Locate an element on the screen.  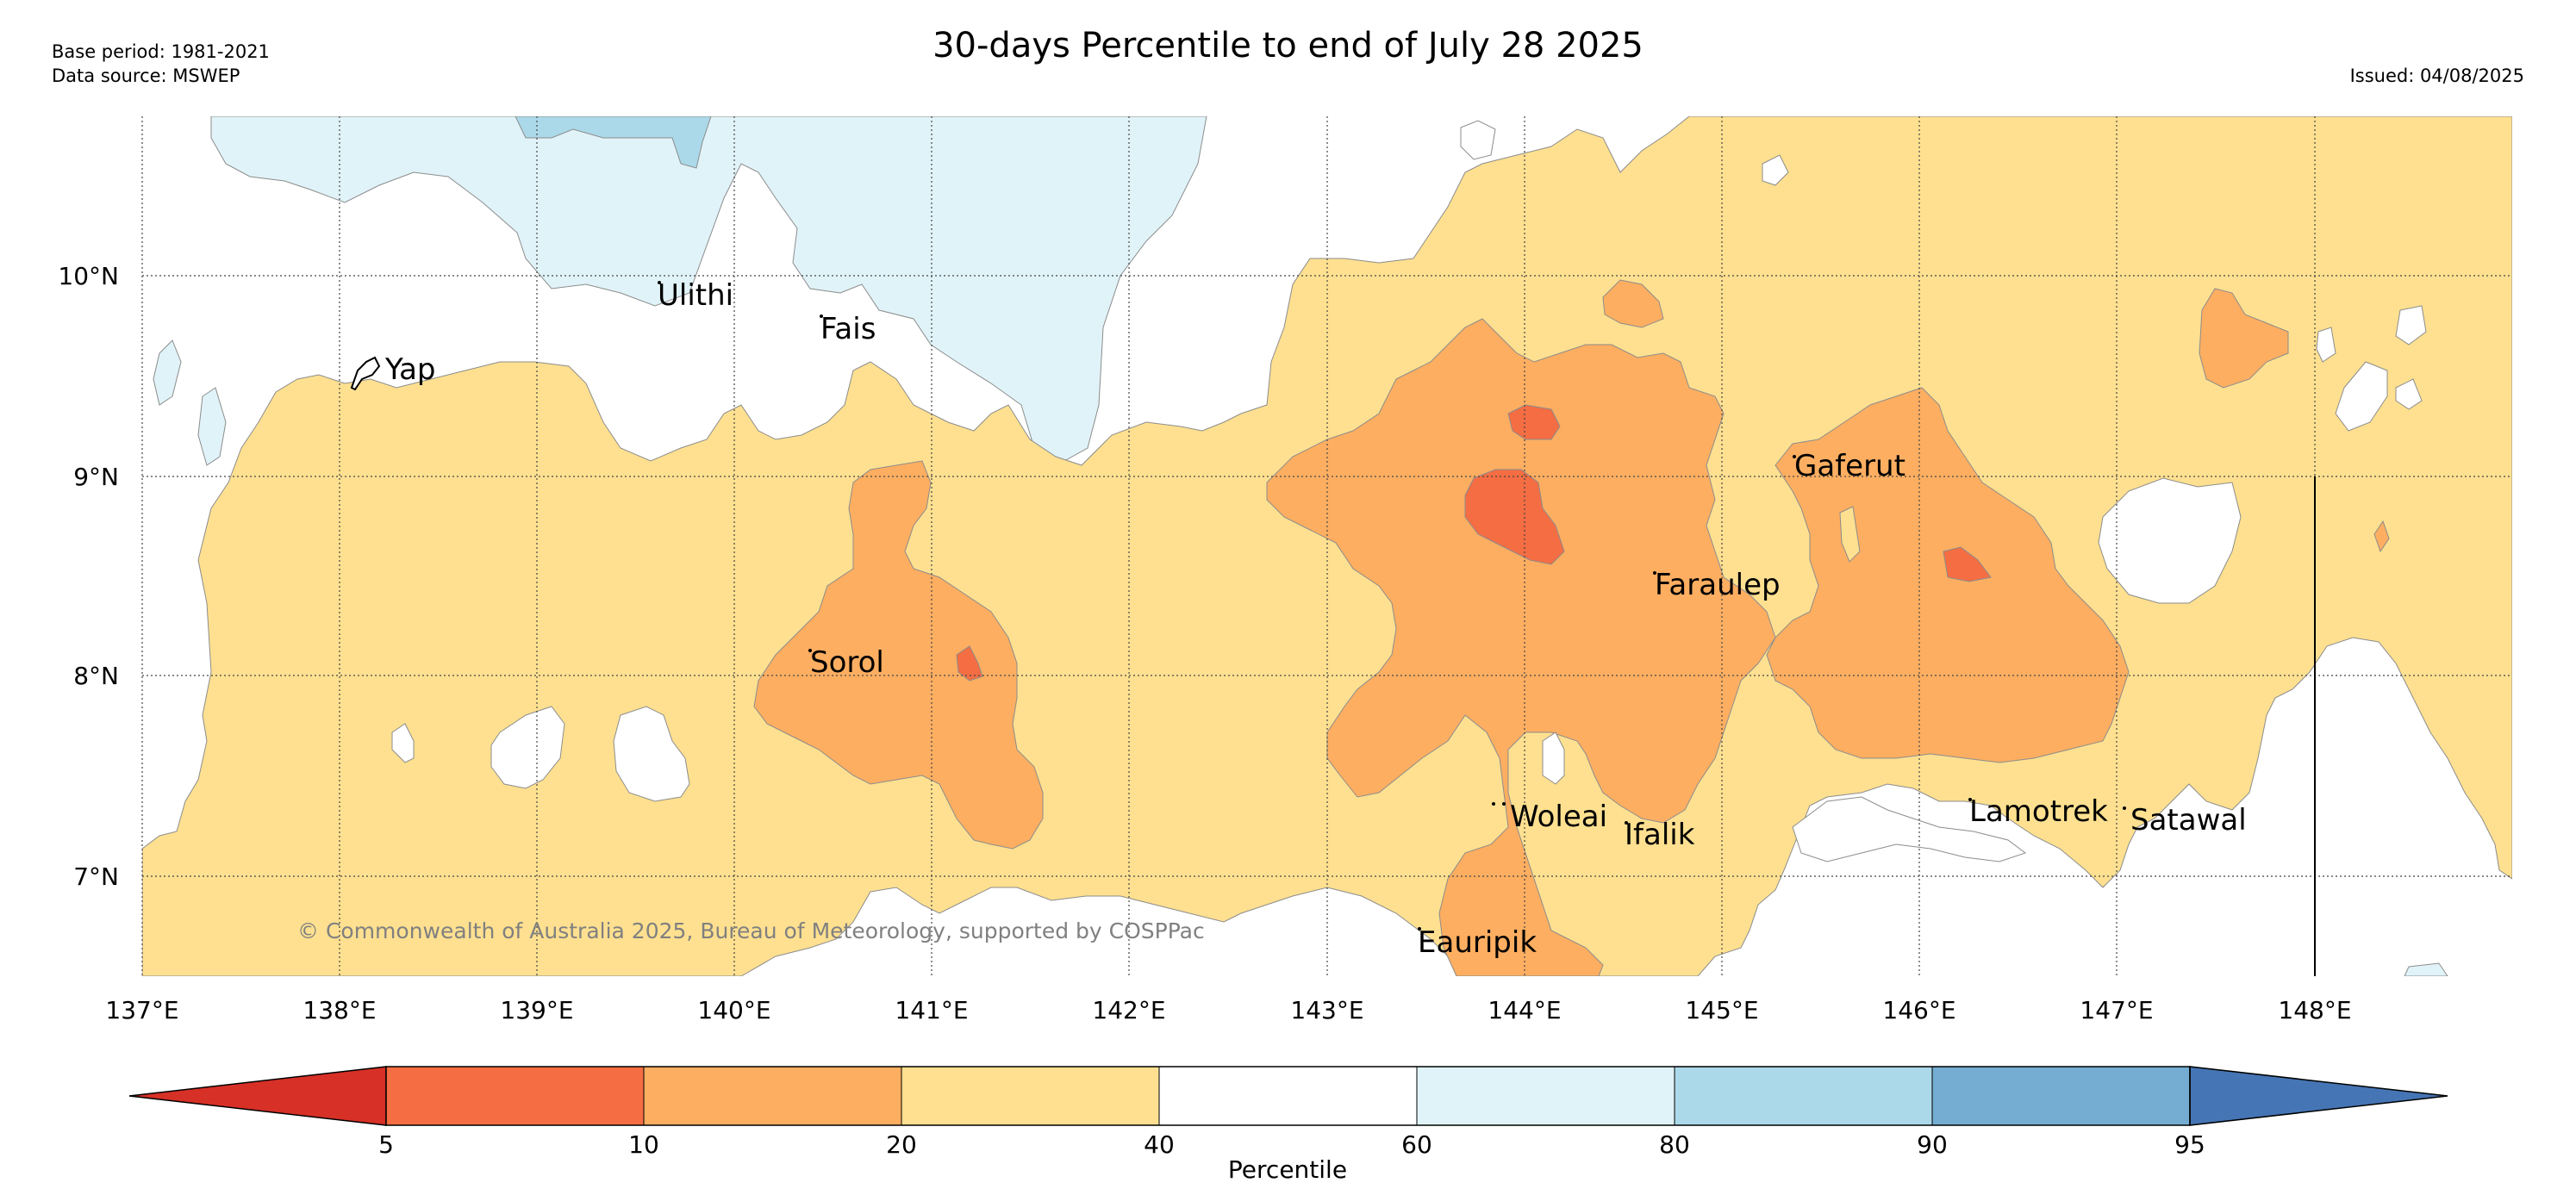
lon-label-147e: 147°E is located at coordinates (2116, 1010).